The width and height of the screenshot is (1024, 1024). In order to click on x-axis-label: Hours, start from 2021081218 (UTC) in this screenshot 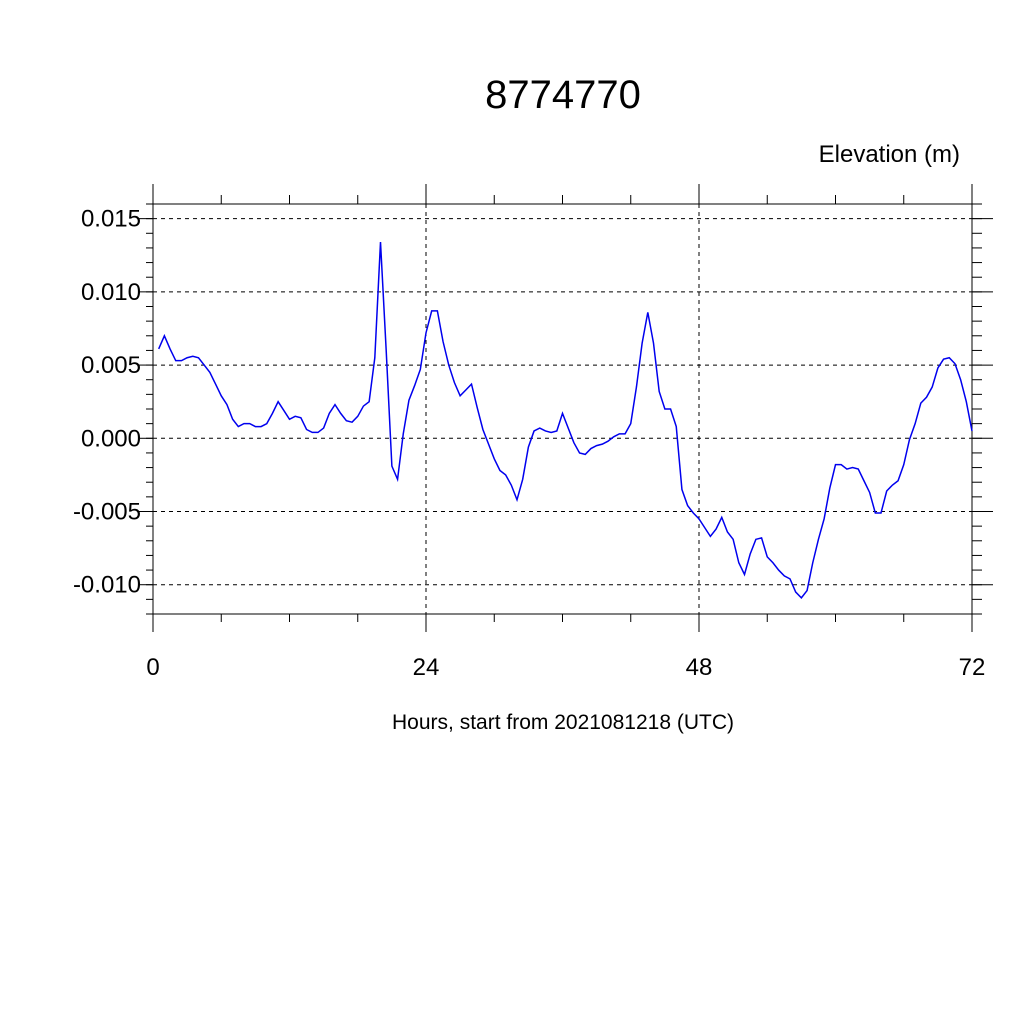, I will do `click(563, 722)`.